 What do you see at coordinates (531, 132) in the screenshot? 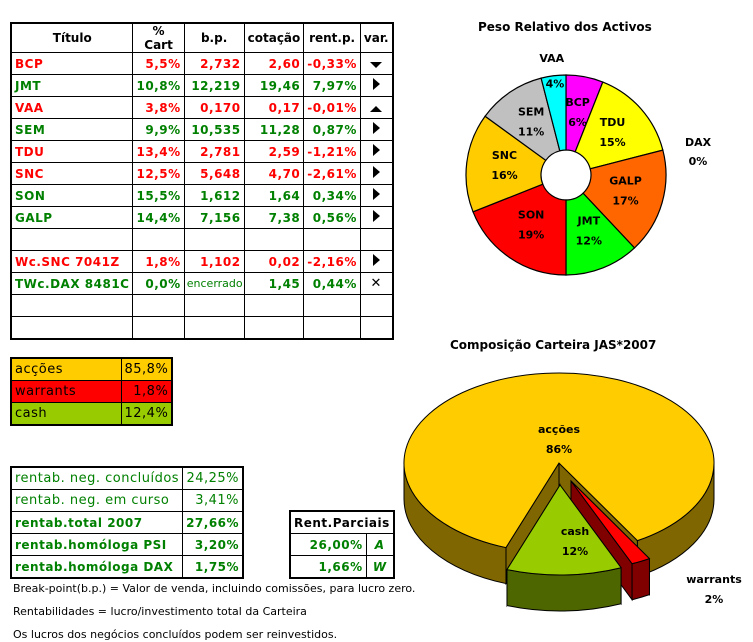
I see `donut-value-label: 11%` at bounding box center [531, 132].